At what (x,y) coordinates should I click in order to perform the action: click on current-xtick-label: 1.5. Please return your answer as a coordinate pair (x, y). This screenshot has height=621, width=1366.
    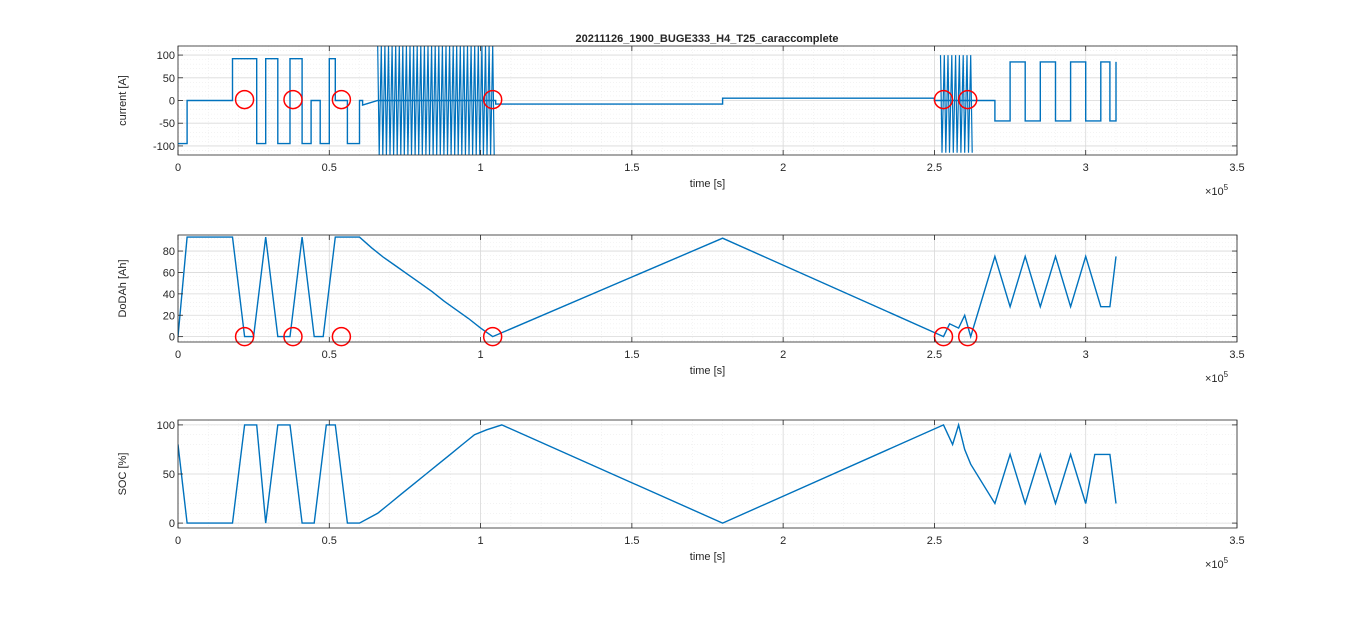
    Looking at the image, I should click on (631, 168).